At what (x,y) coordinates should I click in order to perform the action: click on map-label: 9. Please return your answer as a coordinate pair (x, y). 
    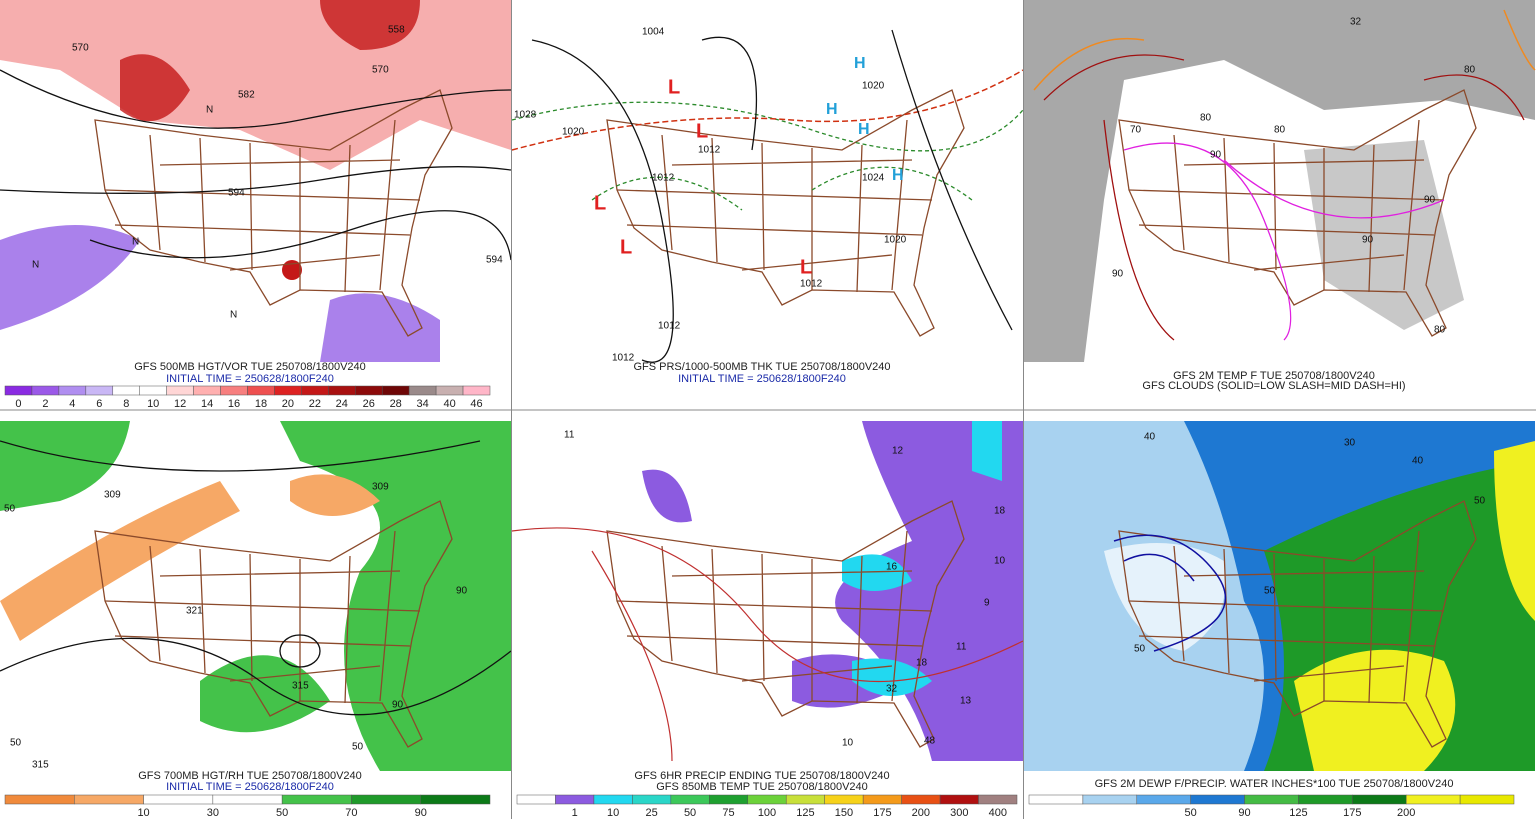
    Looking at the image, I should click on (987, 603).